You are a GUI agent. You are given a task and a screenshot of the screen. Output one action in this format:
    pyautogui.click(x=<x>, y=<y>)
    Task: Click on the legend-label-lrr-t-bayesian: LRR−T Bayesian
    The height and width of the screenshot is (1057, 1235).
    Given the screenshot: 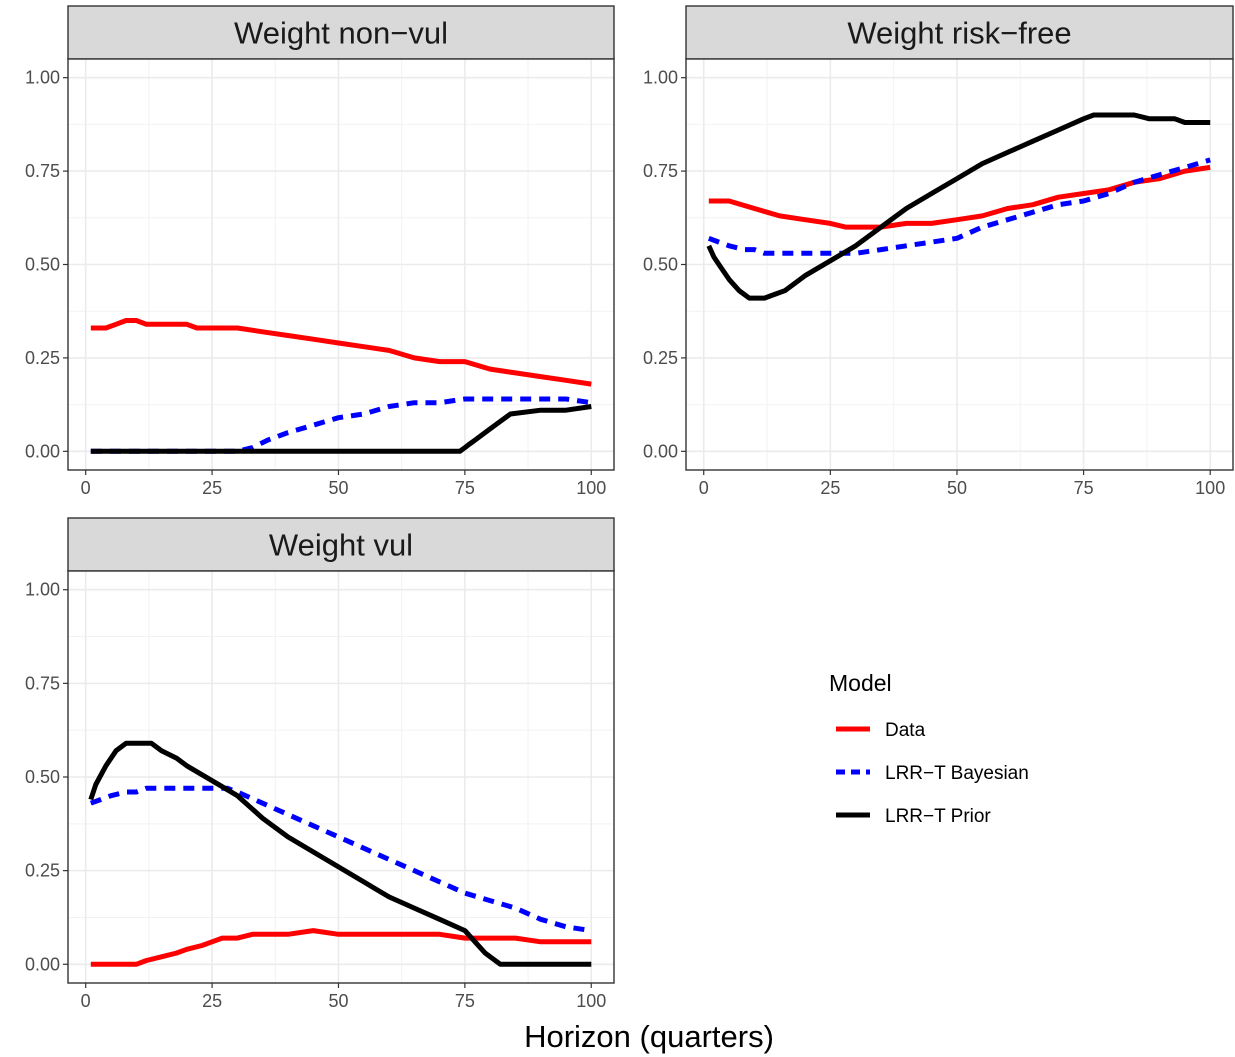 What is the action you would take?
    pyautogui.click(x=957, y=773)
    